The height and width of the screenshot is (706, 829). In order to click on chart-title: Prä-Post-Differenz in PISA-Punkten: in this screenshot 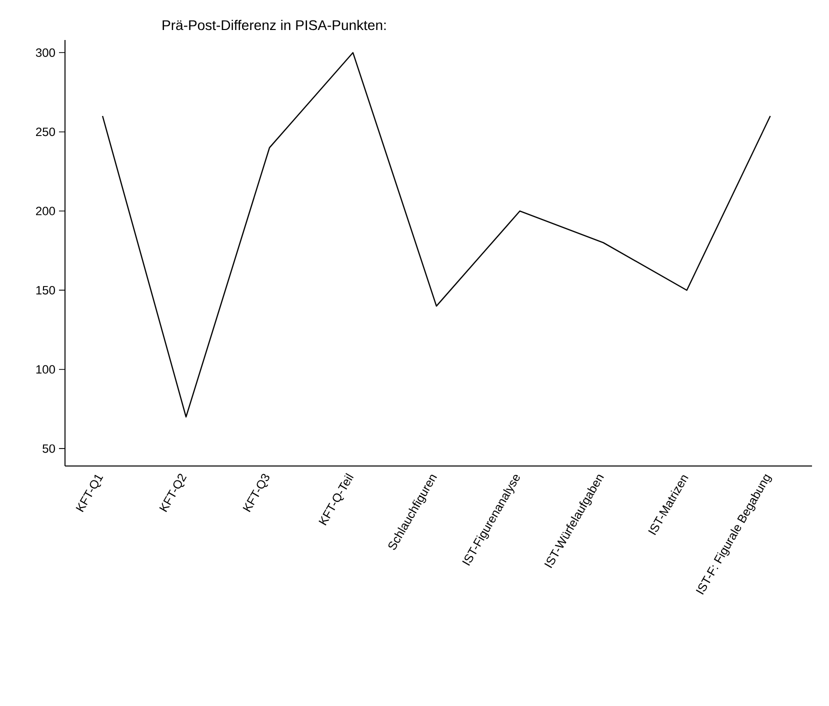, I will do `click(274, 25)`.